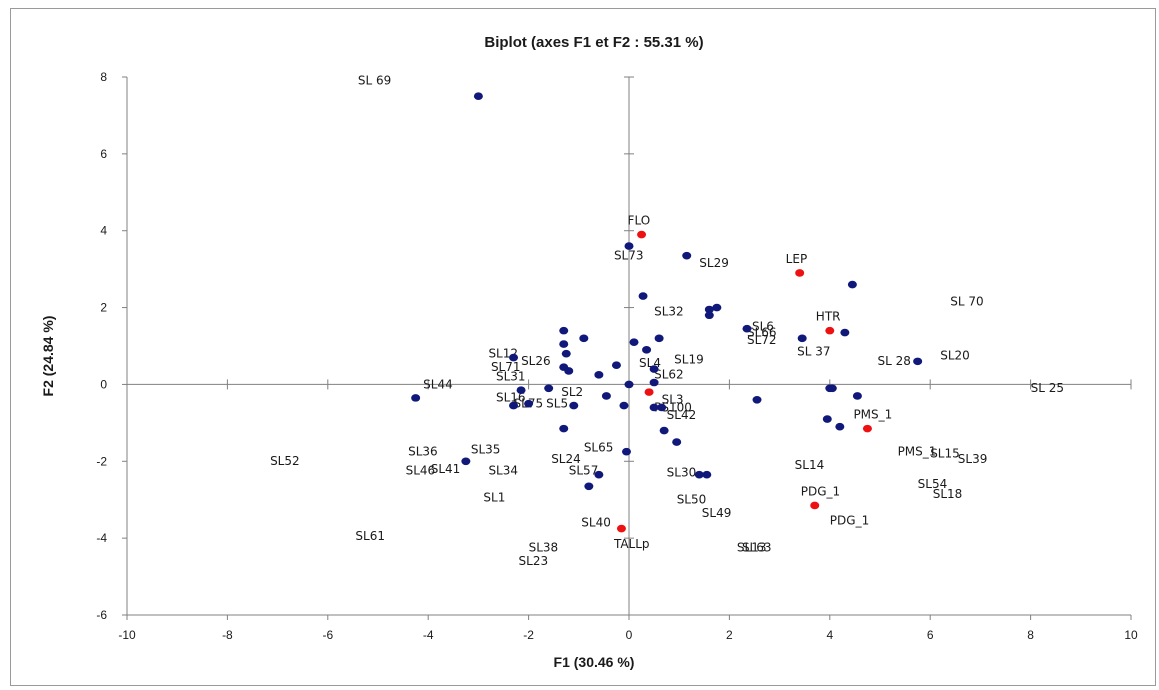  What do you see at coordinates (682, 415) in the screenshot?
I see `point-label: SL42` at bounding box center [682, 415].